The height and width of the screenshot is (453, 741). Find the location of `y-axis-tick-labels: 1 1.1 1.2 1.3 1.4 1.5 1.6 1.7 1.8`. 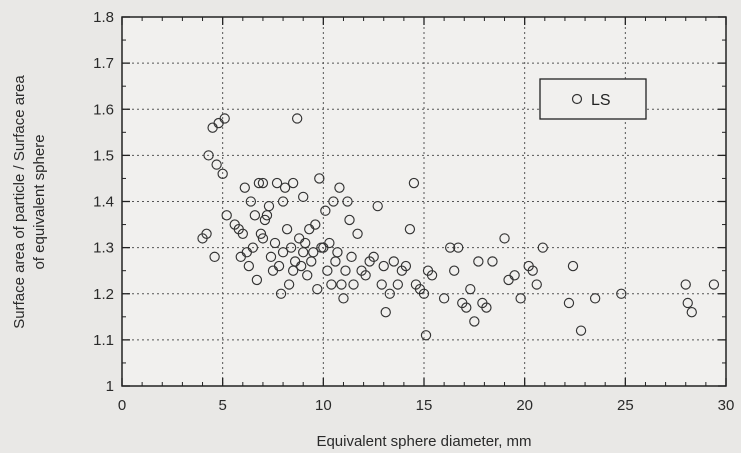

y-axis-tick-labels: 1 1.1 1.2 1.3 1.4 1.5 1.6 1.7 1.8 is located at coordinates (103, 202).